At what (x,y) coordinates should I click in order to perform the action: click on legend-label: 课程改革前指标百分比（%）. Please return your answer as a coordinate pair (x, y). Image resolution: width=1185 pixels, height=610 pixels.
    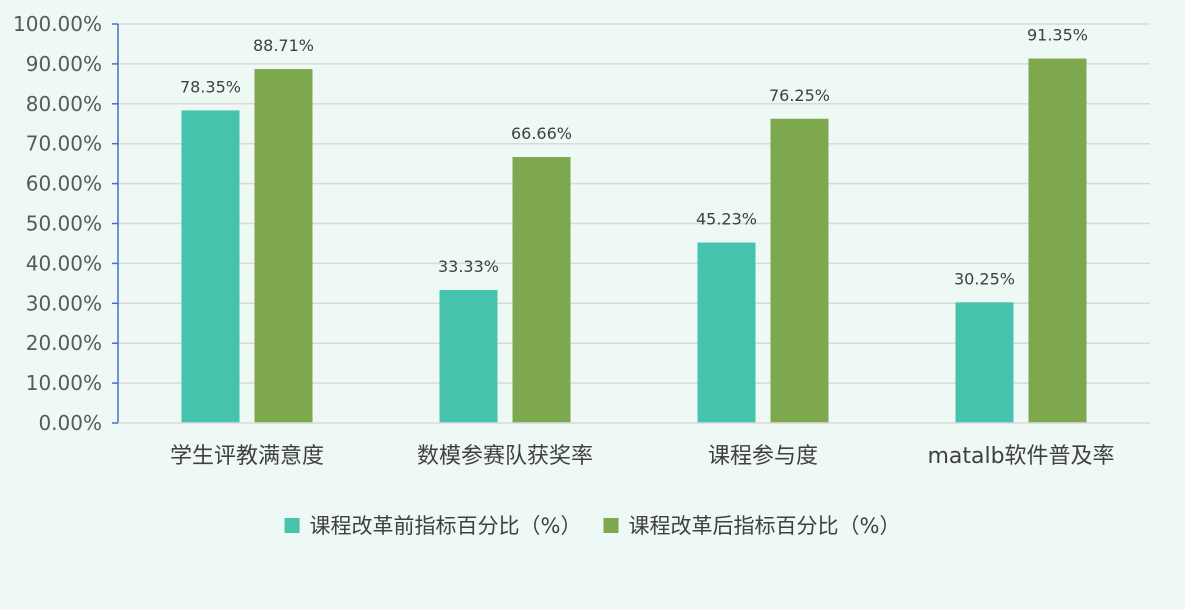
    Looking at the image, I should click on (446, 526).